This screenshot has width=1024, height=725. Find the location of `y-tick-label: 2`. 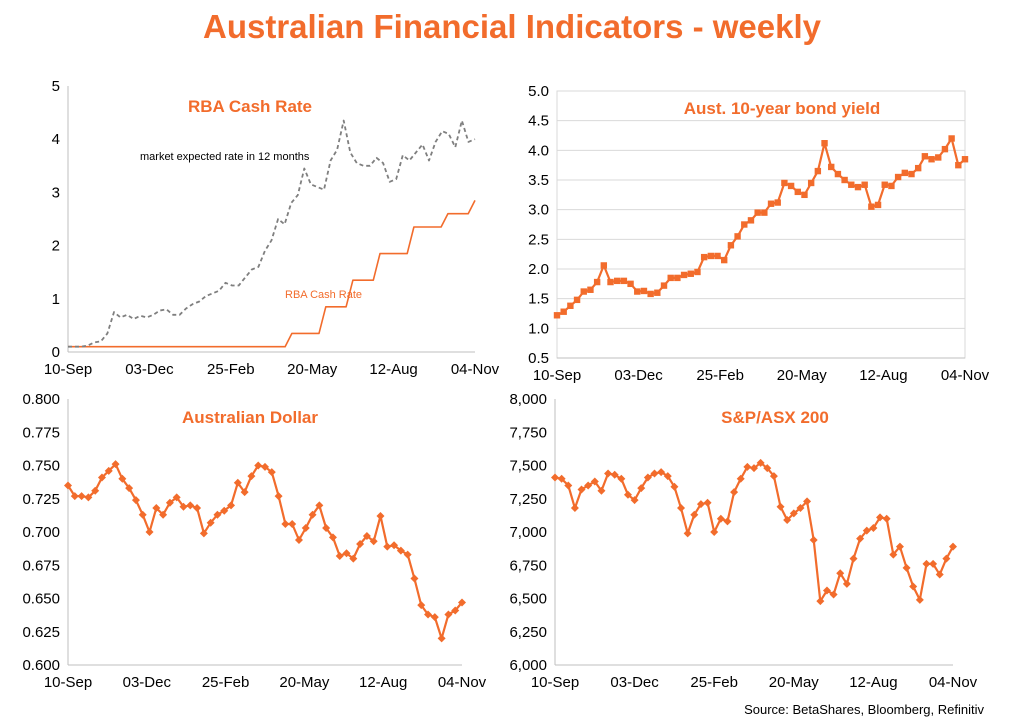

y-tick-label: 2 is located at coordinates (56, 246).